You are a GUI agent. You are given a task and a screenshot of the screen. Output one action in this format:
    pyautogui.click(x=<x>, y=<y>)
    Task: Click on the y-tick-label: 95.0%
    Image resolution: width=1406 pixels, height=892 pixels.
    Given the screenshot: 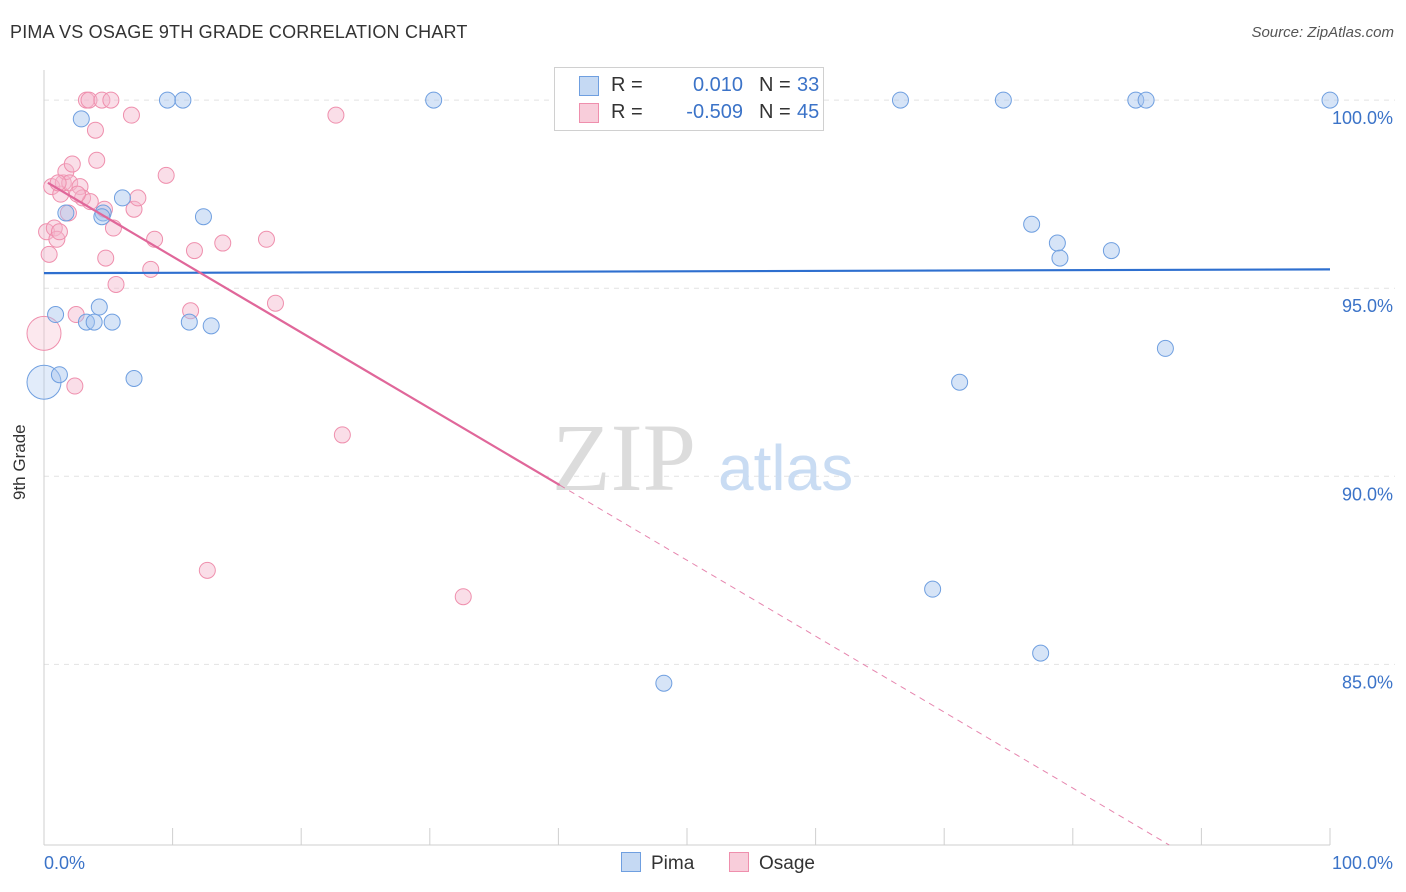 What is the action you would take?
    pyautogui.click(x=1367, y=306)
    